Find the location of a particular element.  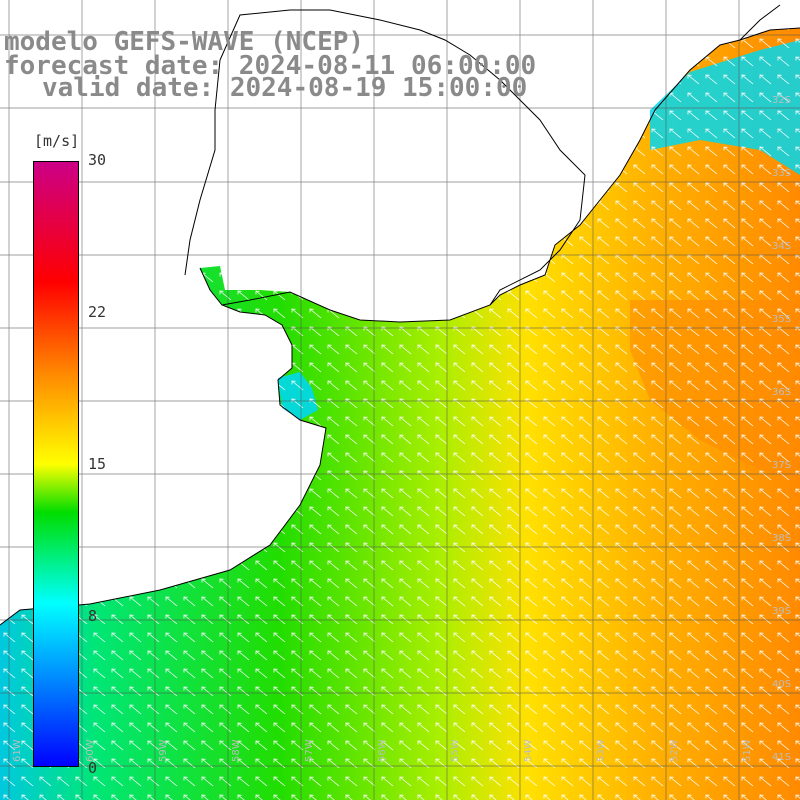

title-forecast-date: forecast date: 2024-08-11 06:00:00 is located at coordinates (270, 66).